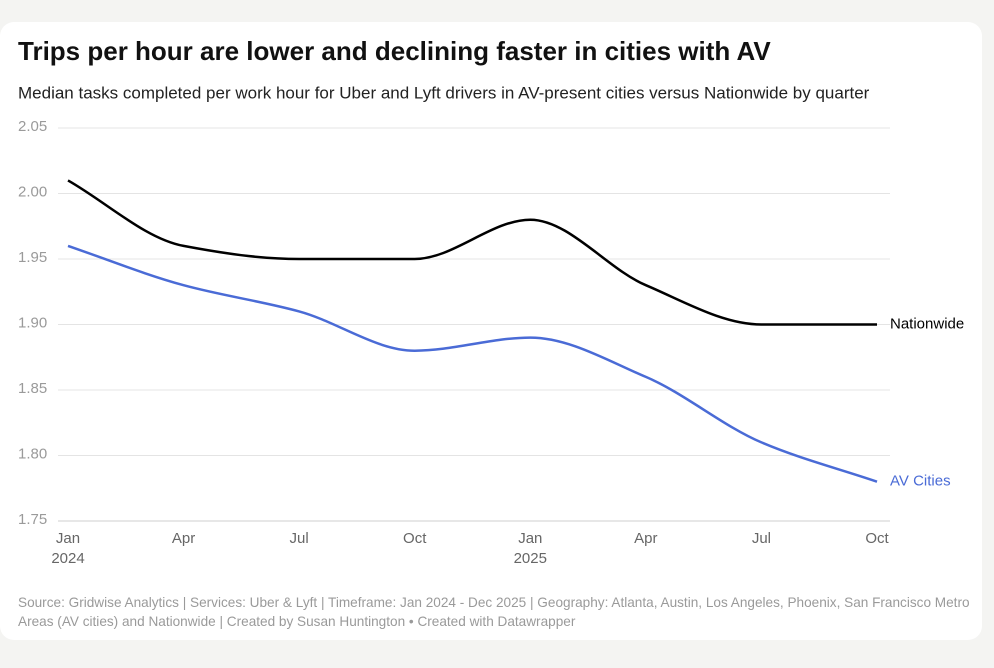 The image size is (994, 668). I want to click on x-year-label: 2024, so click(67, 558).